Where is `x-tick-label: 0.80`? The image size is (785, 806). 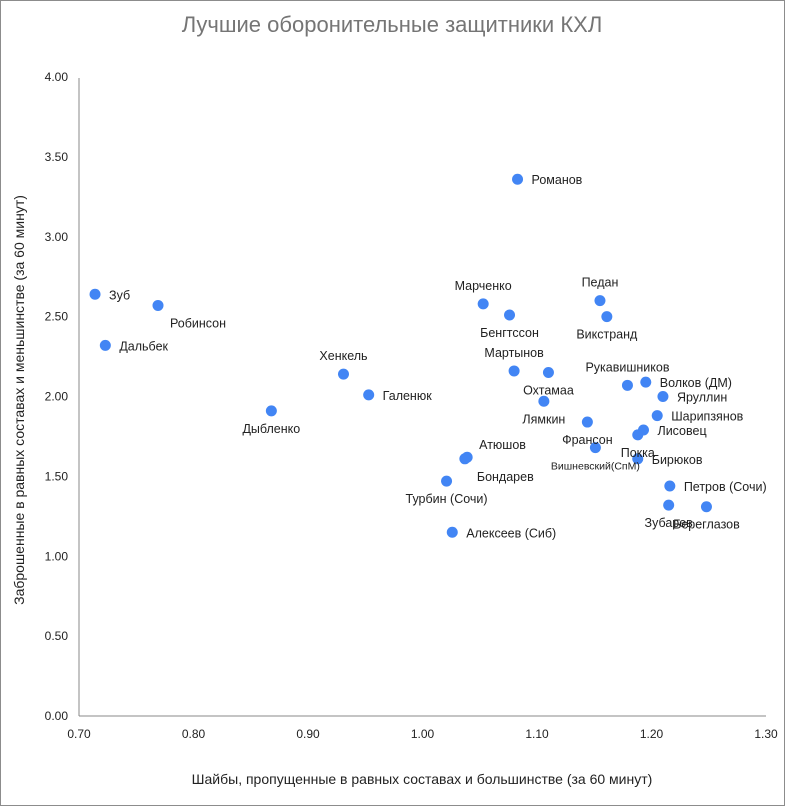
x-tick-label: 0.80 is located at coordinates (194, 734).